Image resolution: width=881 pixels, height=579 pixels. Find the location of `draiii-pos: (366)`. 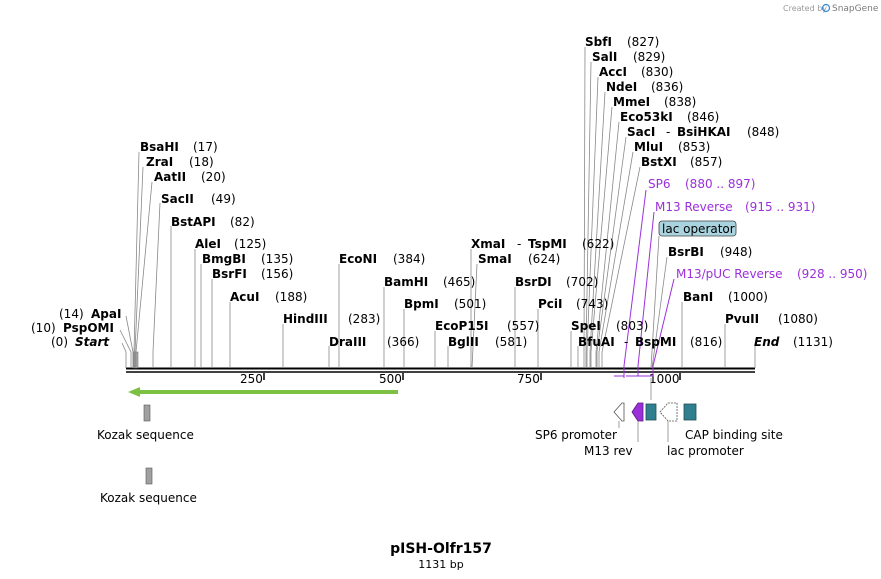

draiii-pos: (366) is located at coordinates (403, 342).